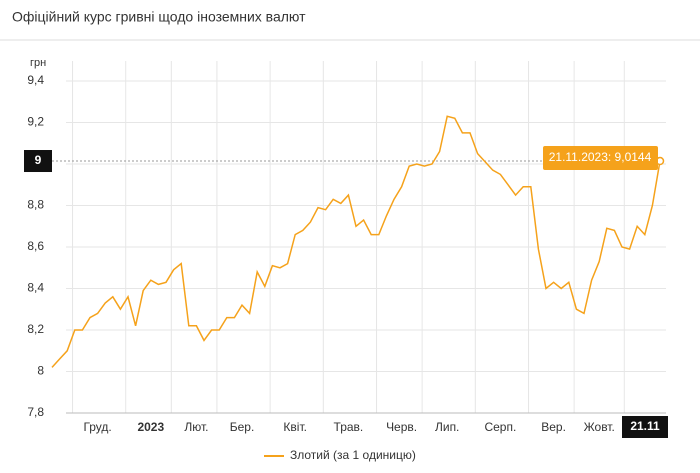 The image size is (700, 473). I want to click on x-tick-label: 2023, so click(150, 427).